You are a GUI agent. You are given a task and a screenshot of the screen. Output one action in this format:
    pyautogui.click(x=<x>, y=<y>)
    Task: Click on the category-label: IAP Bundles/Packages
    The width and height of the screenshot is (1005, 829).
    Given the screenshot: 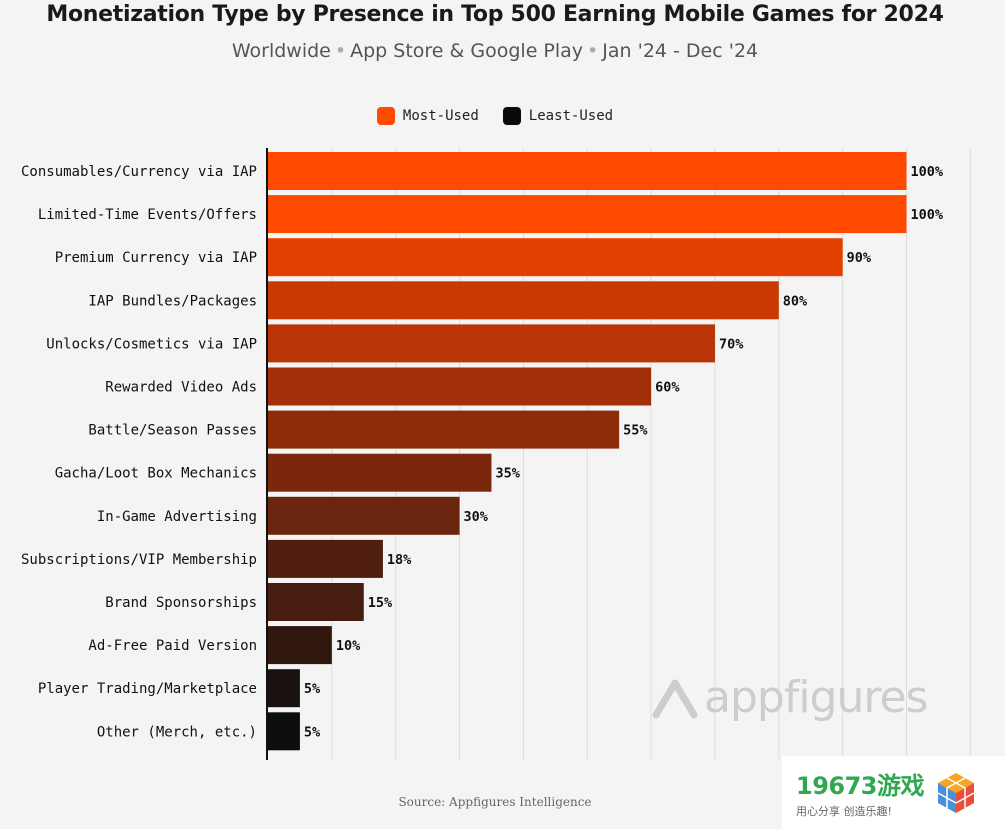 What is the action you would take?
    pyautogui.click(x=172, y=301)
    